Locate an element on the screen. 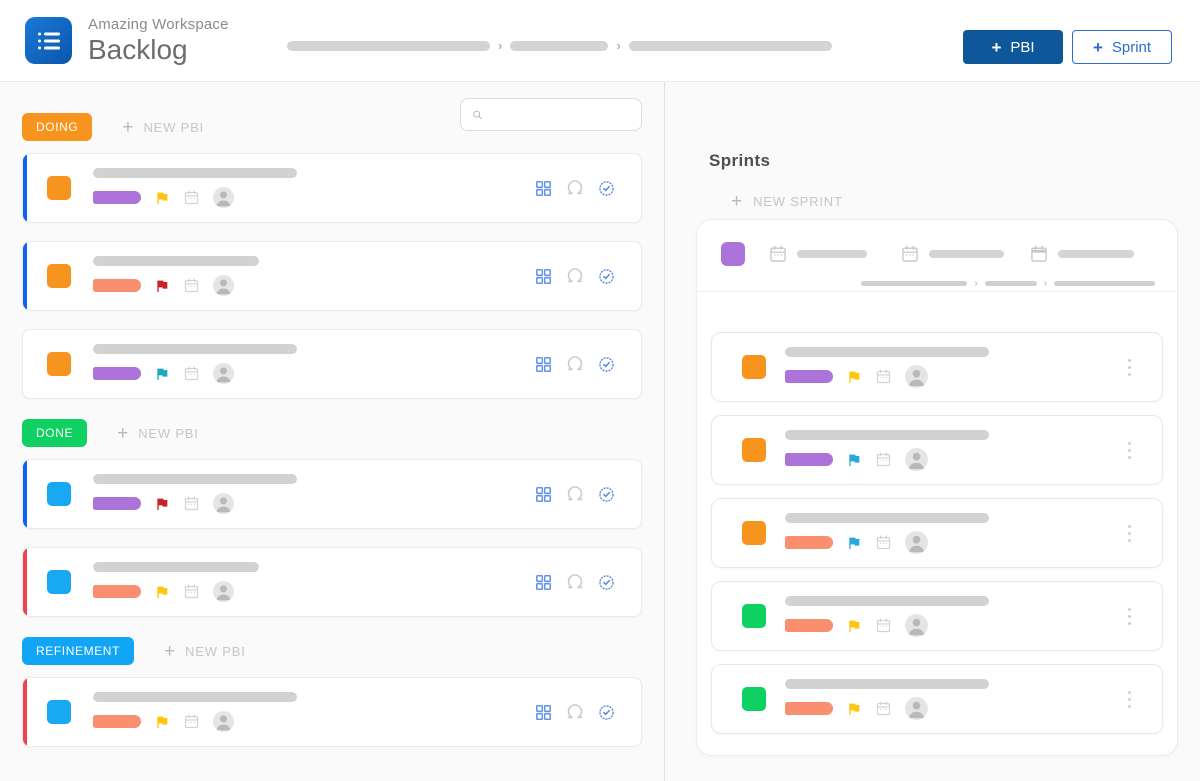 The image size is (1200, 781). card-actions is located at coordinates (575, 364).